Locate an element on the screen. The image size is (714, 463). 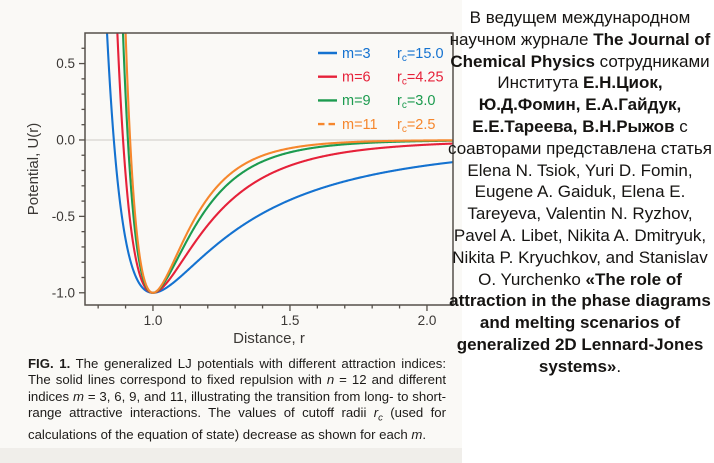
article-segment-1: The Journal of Chemical Physics is located at coordinates (580, 50).